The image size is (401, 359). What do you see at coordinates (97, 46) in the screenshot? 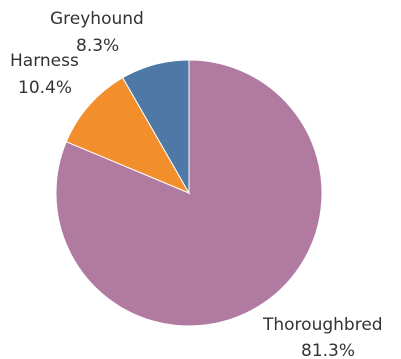
I see `slice-value-greyhound: 8.3%` at bounding box center [97, 46].